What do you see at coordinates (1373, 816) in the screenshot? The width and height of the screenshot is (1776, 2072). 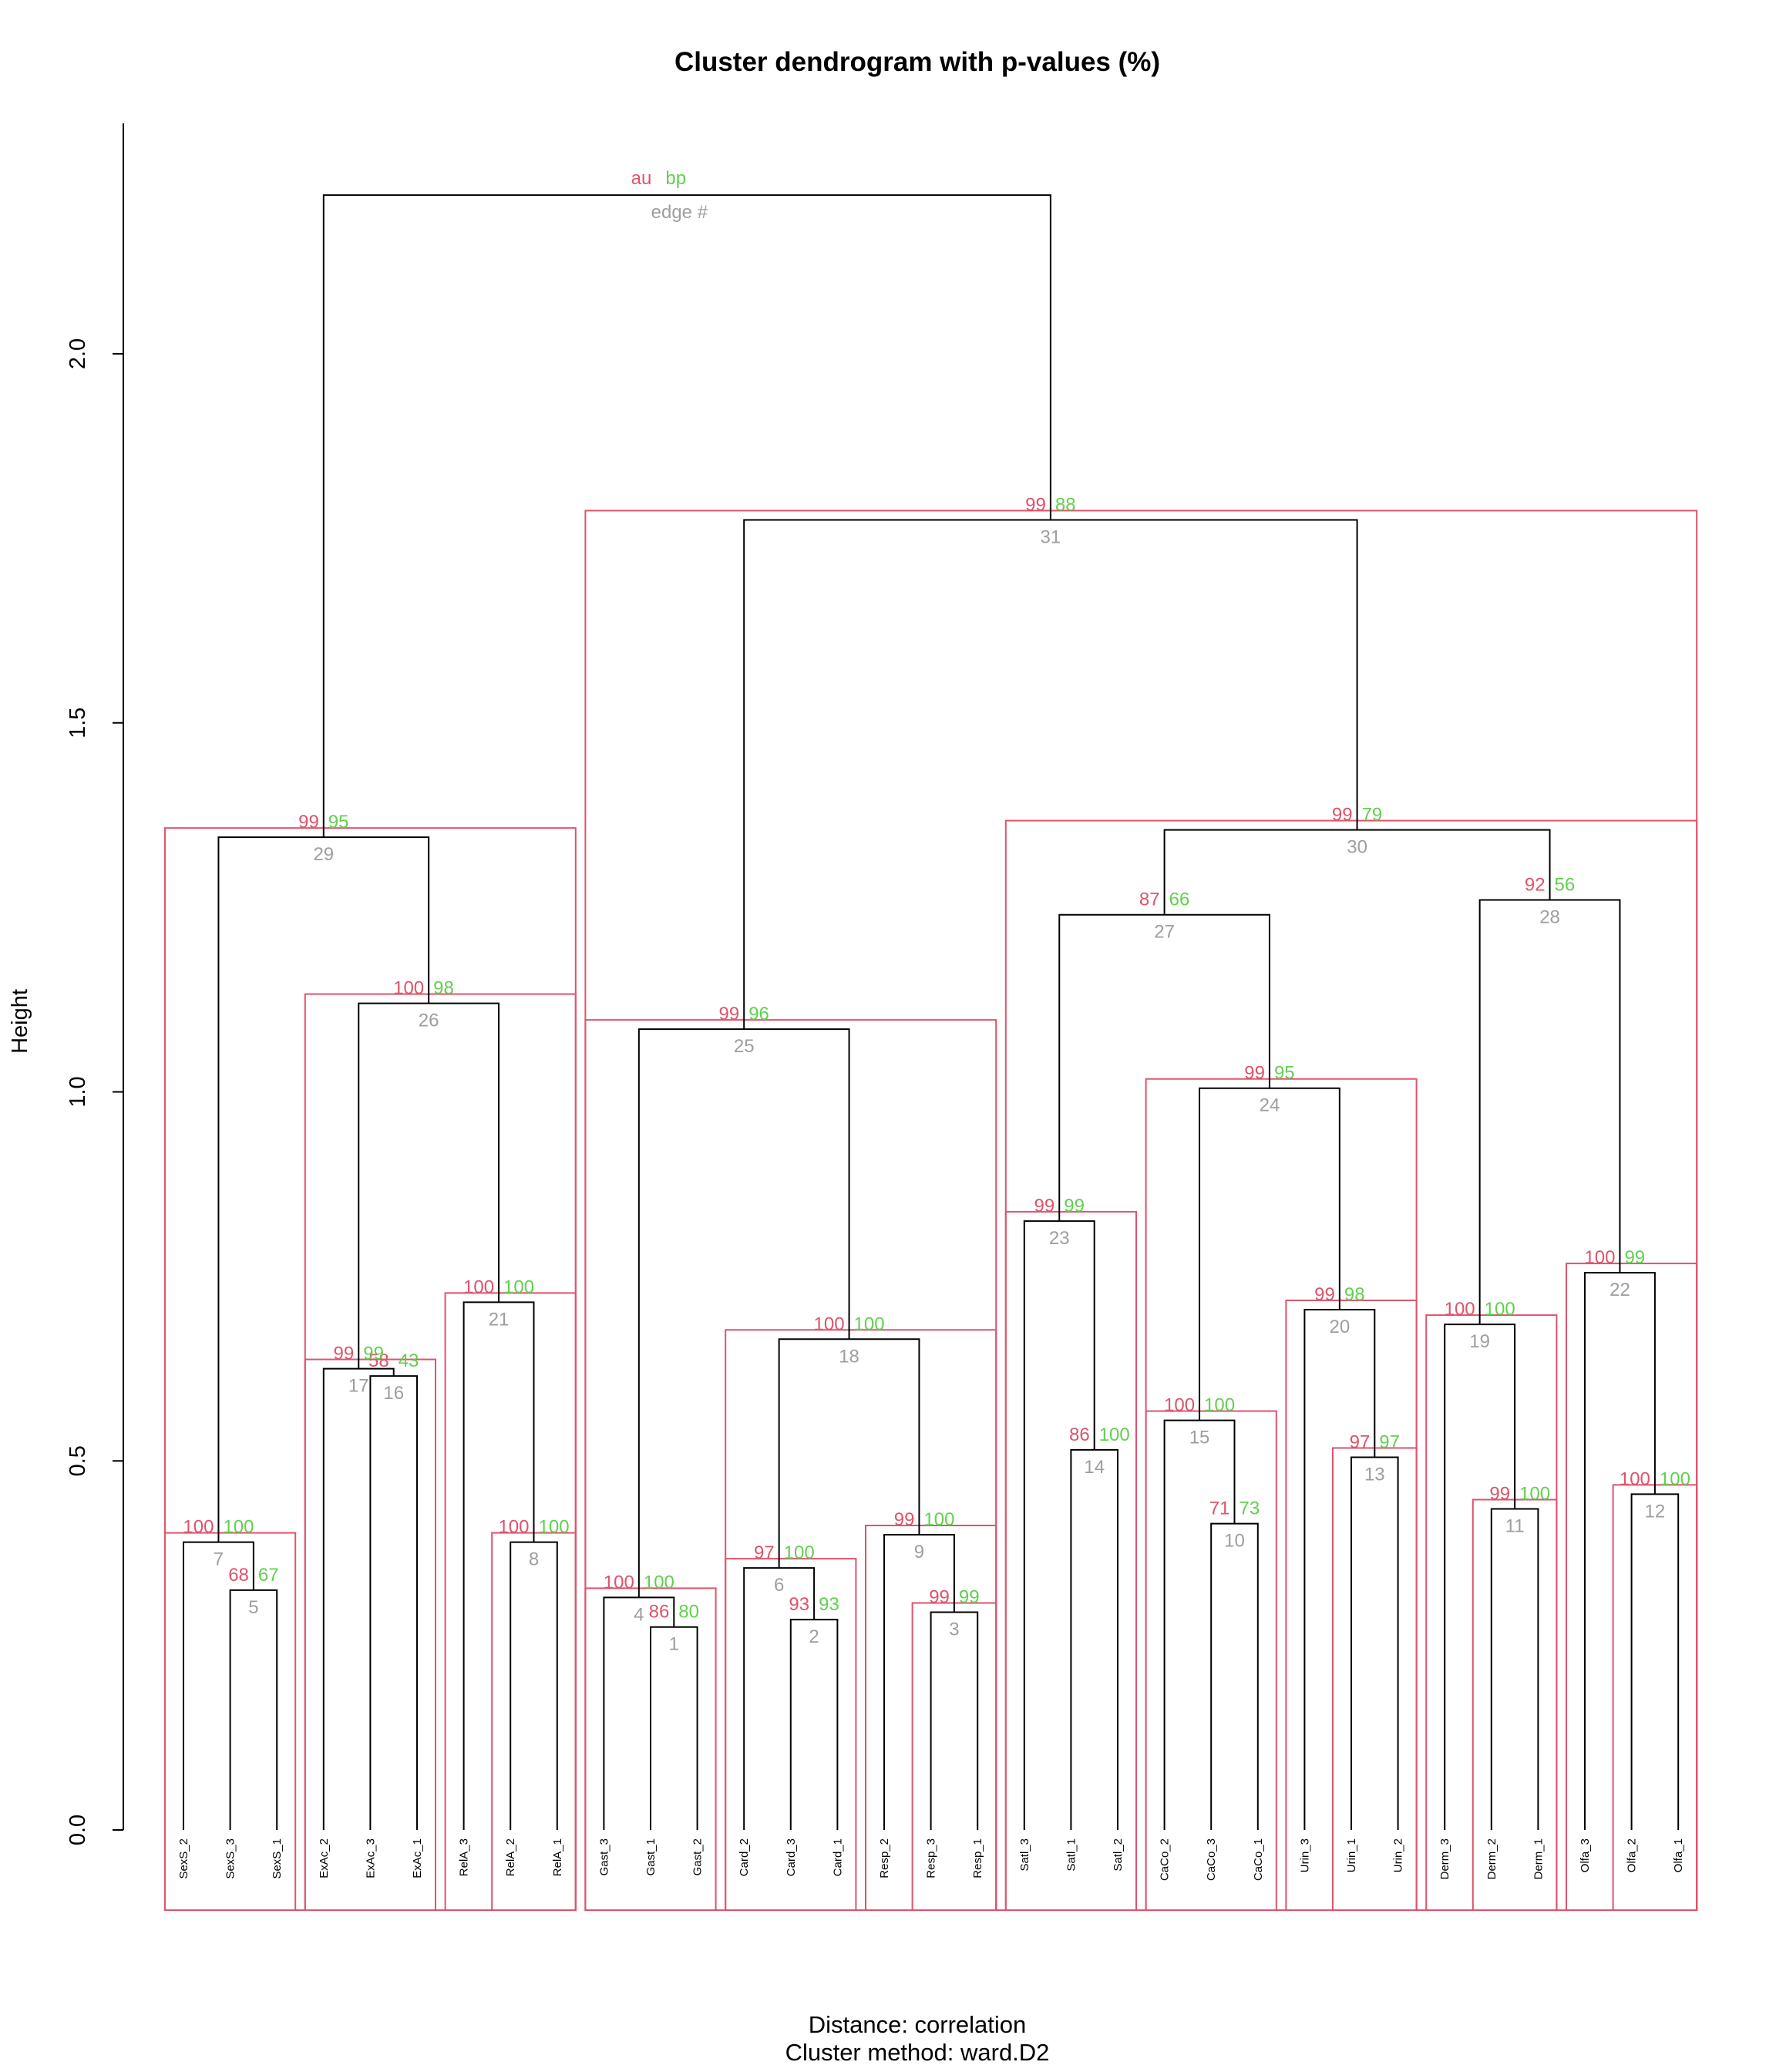 I see `bp-value: 79` at bounding box center [1373, 816].